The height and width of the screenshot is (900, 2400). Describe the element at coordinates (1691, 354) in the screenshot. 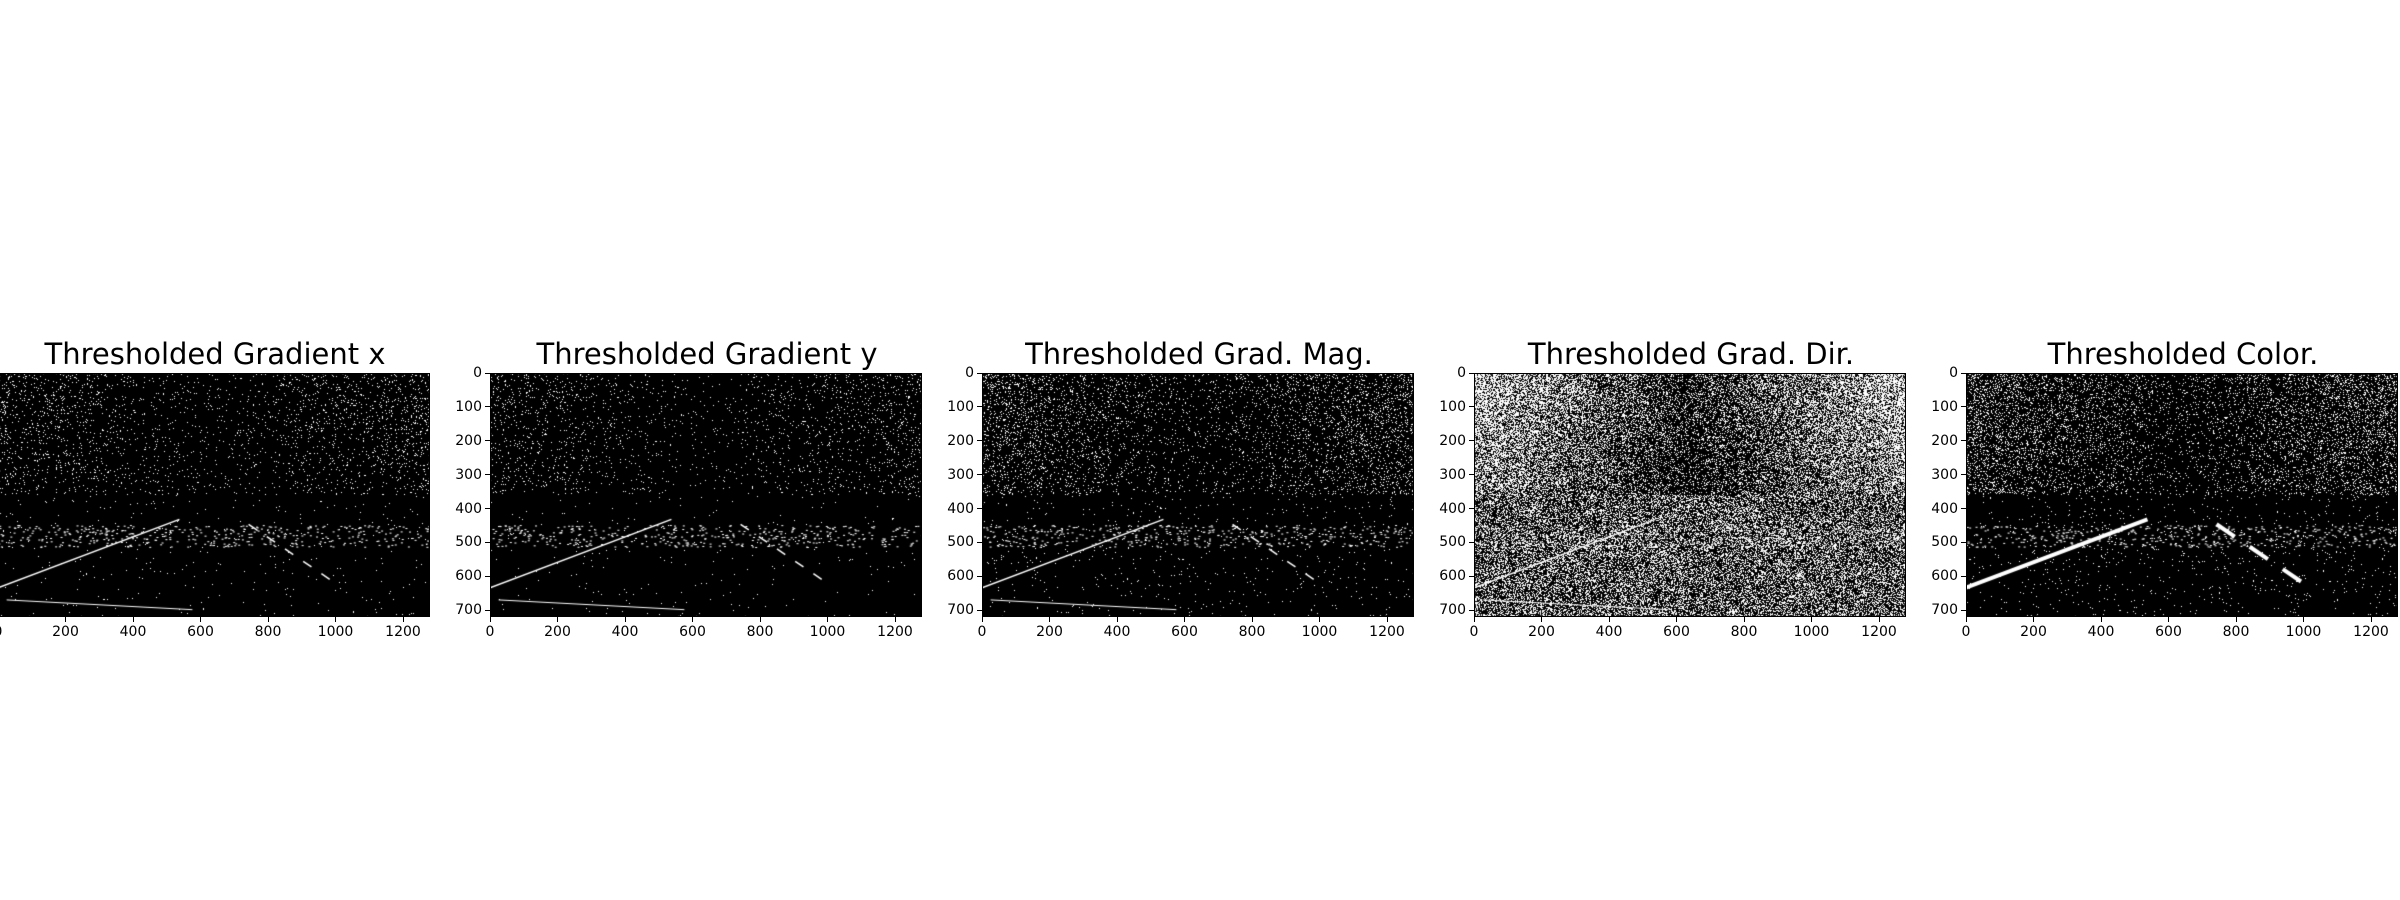

I see `panel-title: Thresholded Grad. Dir.` at that location.